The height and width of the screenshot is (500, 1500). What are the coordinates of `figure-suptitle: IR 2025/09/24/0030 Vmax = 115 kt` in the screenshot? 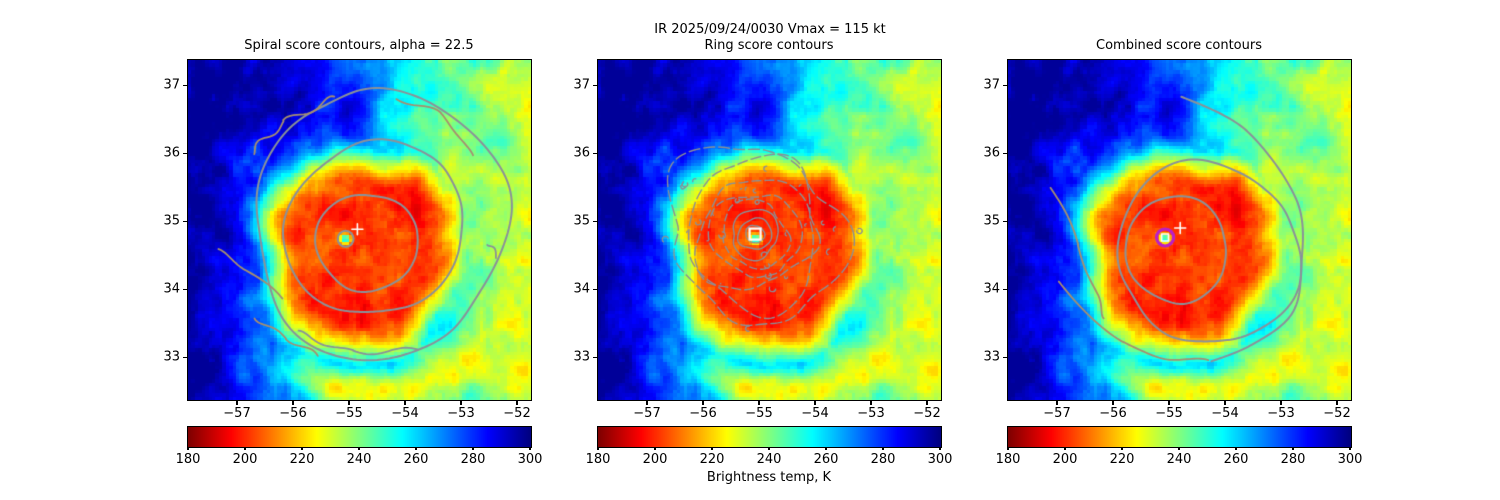 It's located at (770, 29).